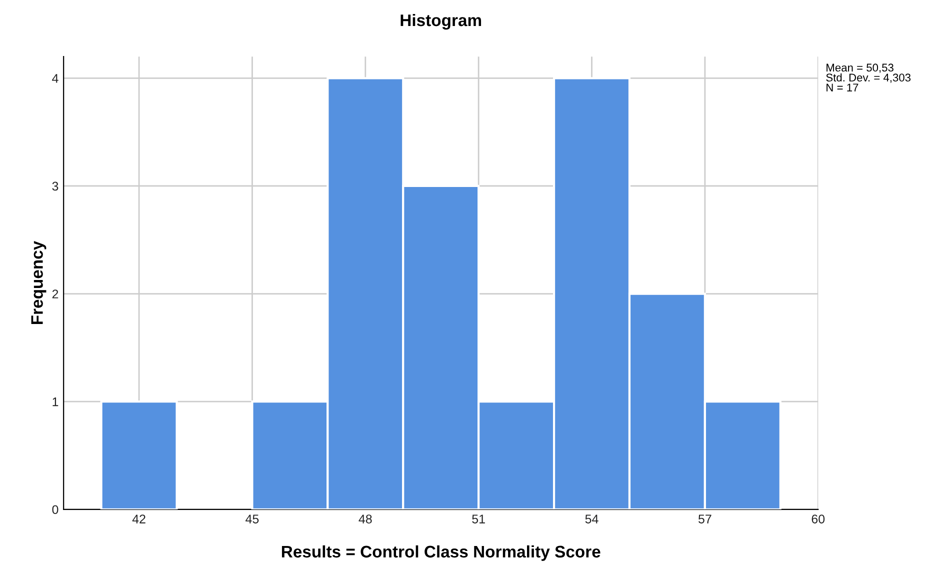 Image resolution: width=935 pixels, height=566 pixels. I want to click on x-tick-label: 45, so click(252, 519).